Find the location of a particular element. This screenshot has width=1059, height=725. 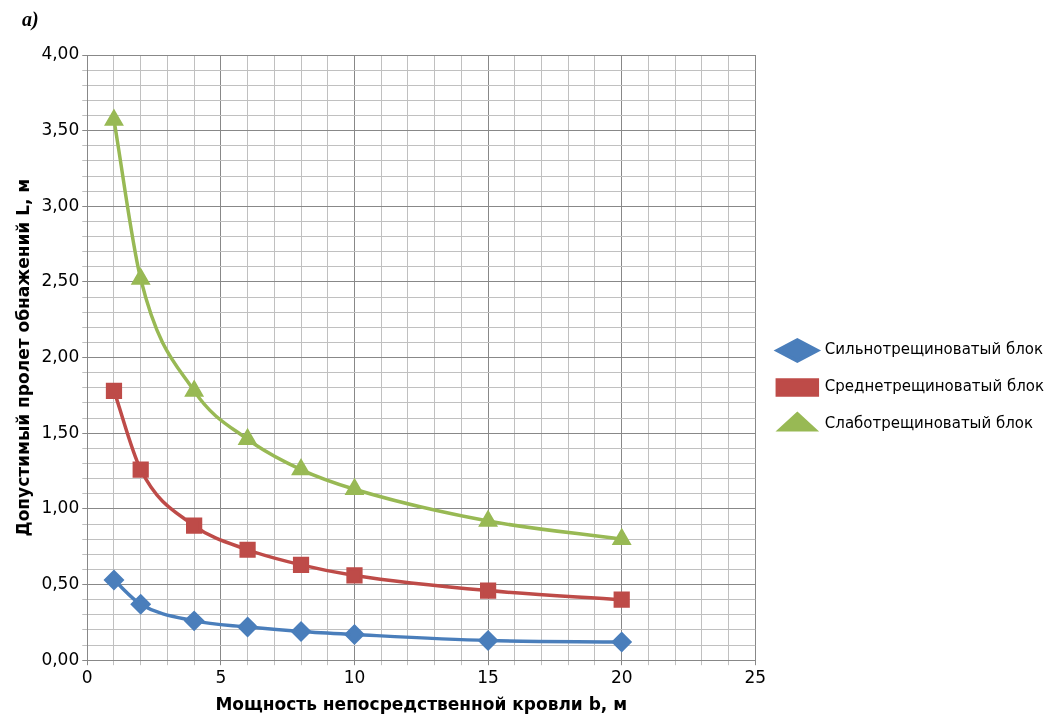

x-tick-label: 5 is located at coordinates (221, 676).